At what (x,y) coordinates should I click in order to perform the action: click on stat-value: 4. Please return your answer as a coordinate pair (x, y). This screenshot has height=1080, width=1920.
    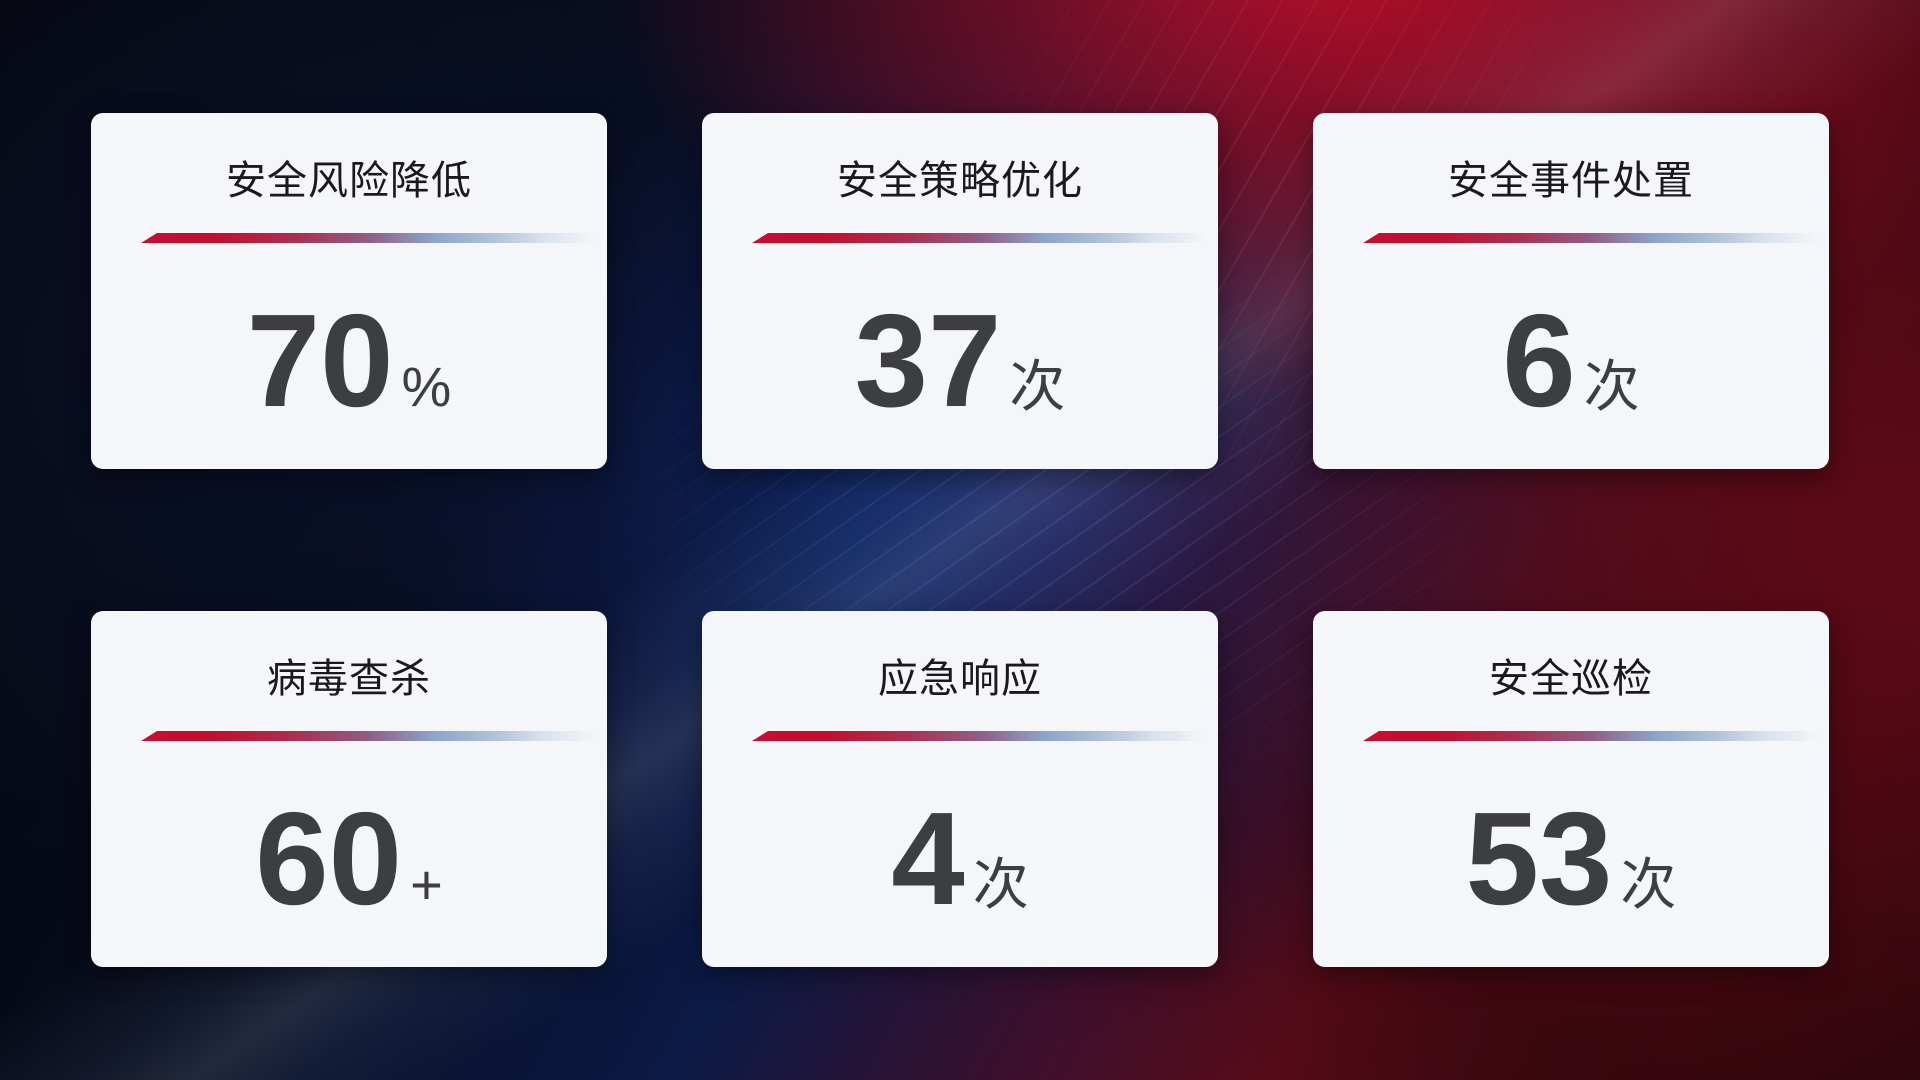
    Looking at the image, I should click on (928, 858).